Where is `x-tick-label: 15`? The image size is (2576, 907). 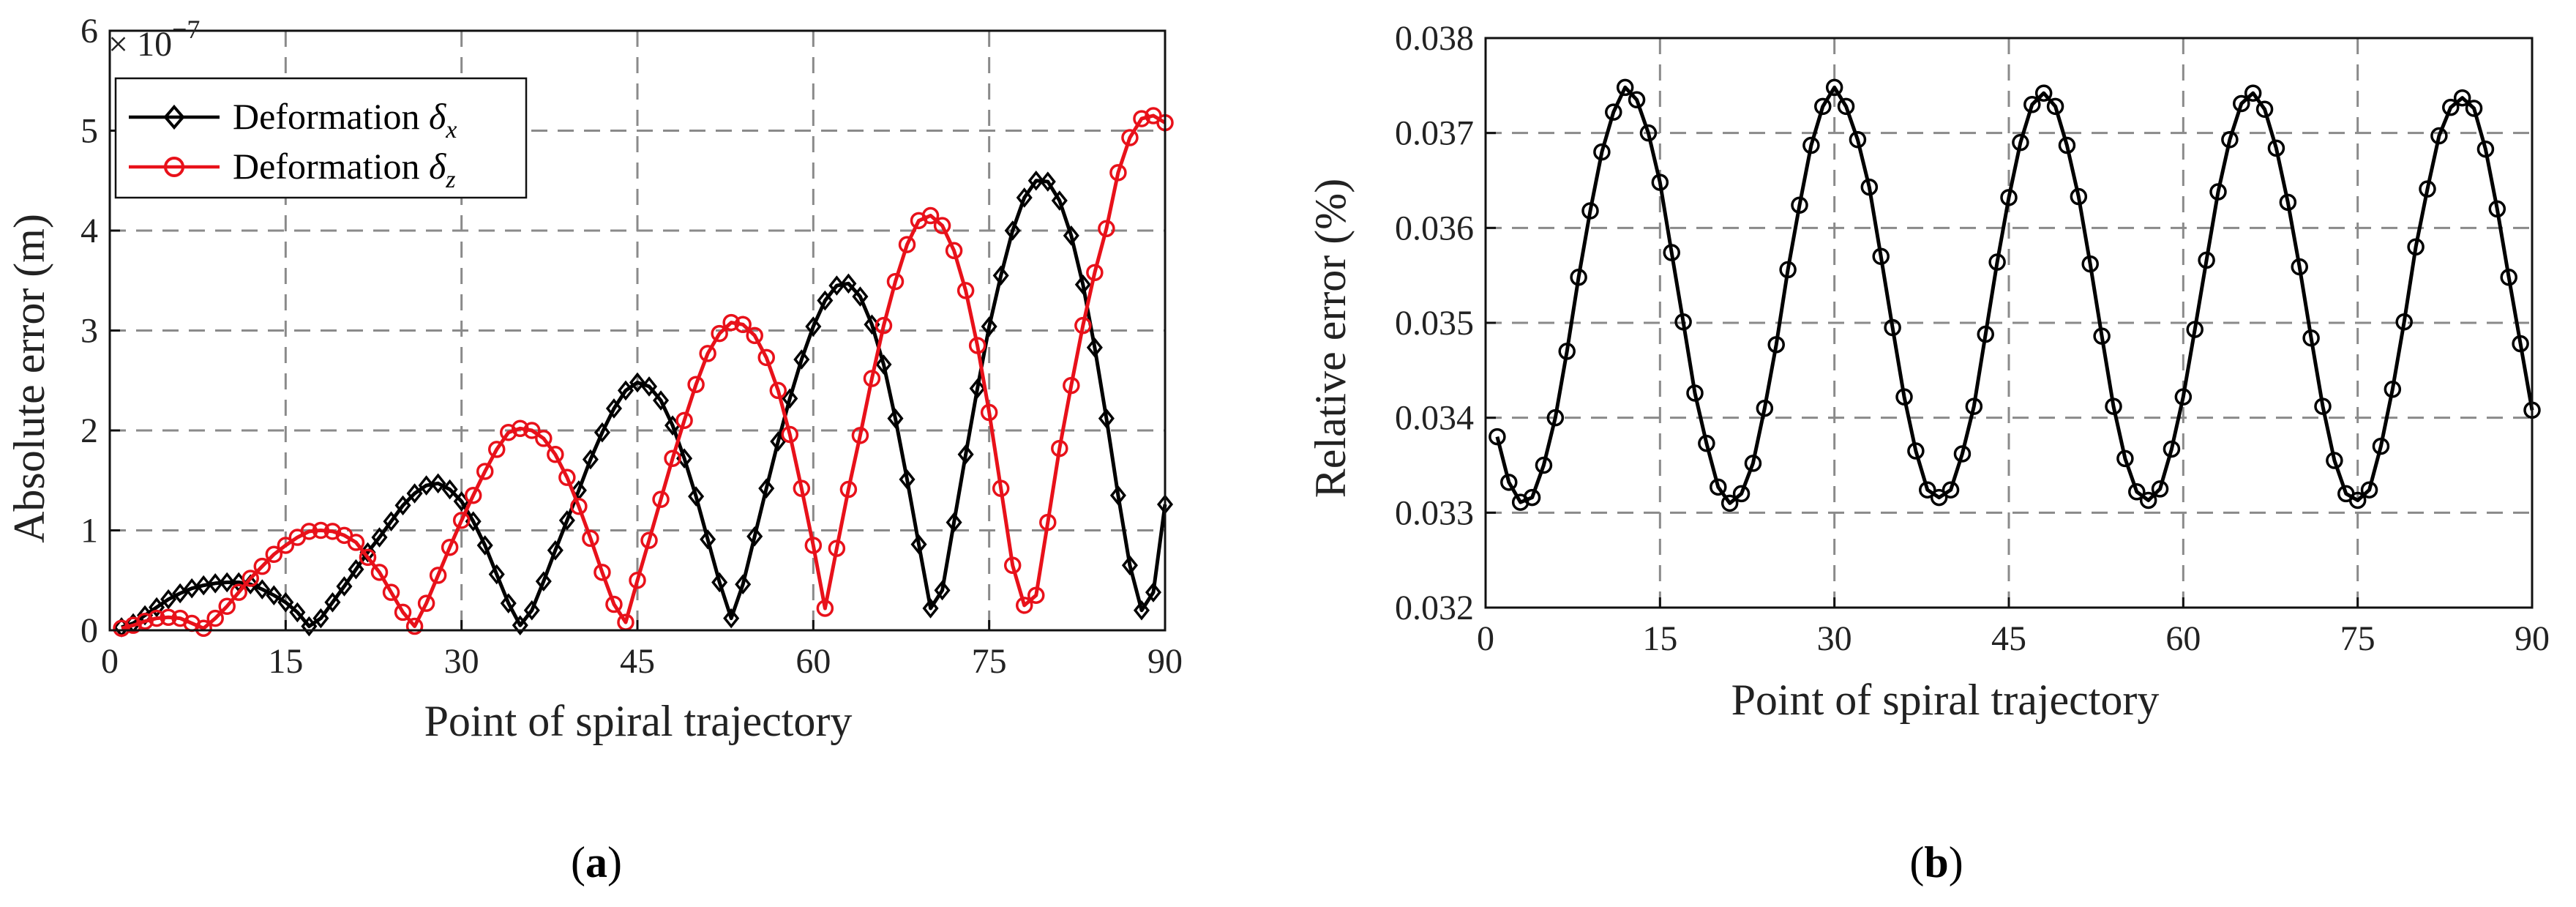
x-tick-label: 15 is located at coordinates (1659, 638).